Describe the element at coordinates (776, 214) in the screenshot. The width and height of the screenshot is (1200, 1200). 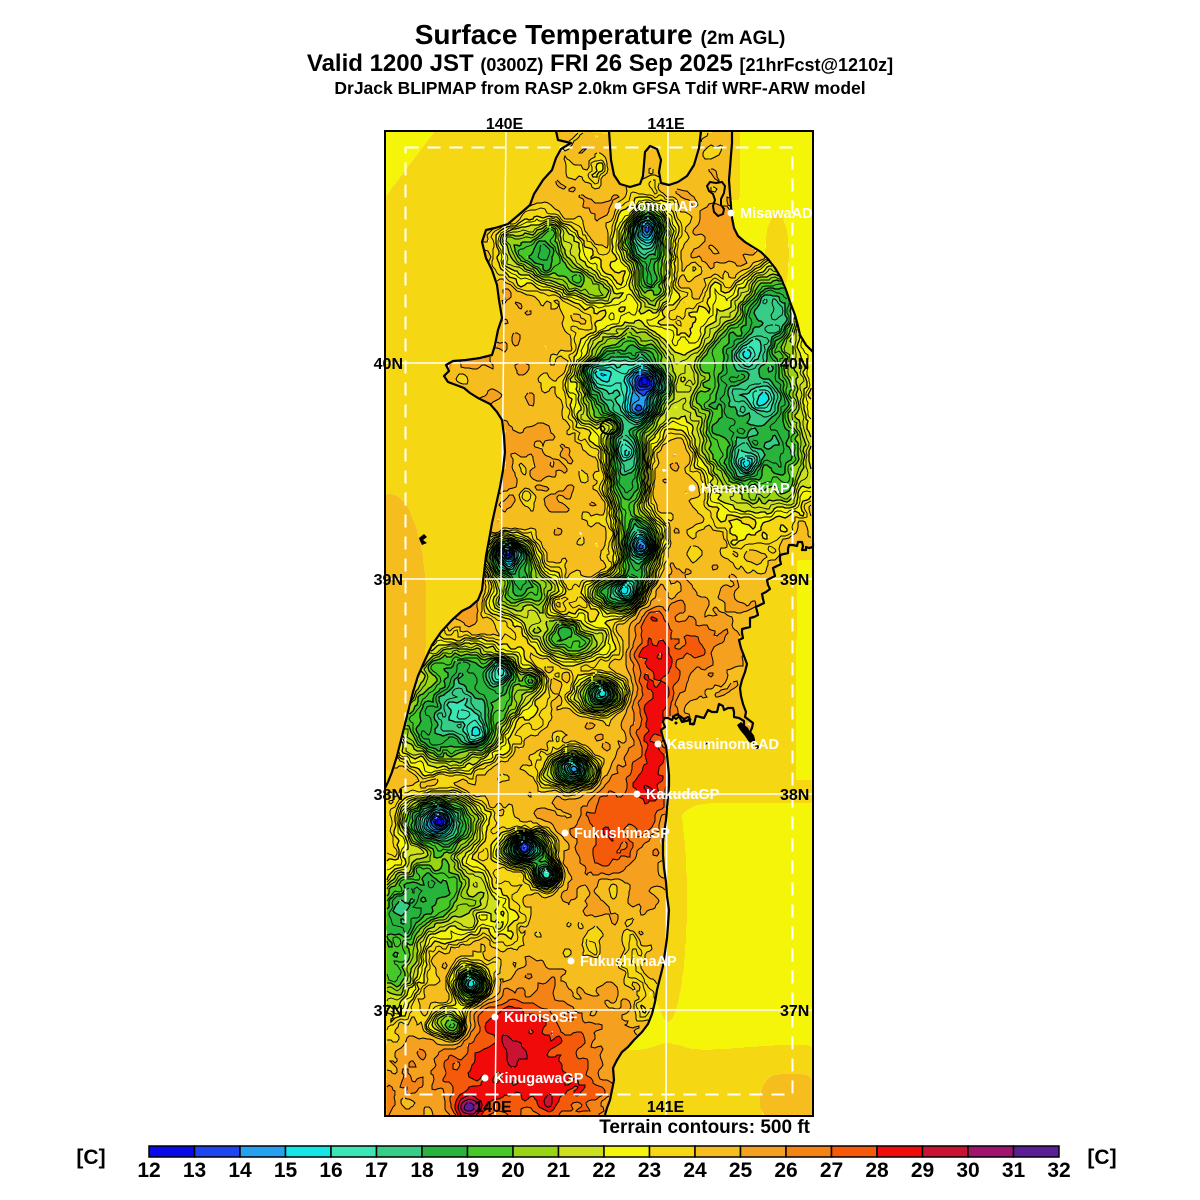
I see `svg-text: MisawaAD` at that location.